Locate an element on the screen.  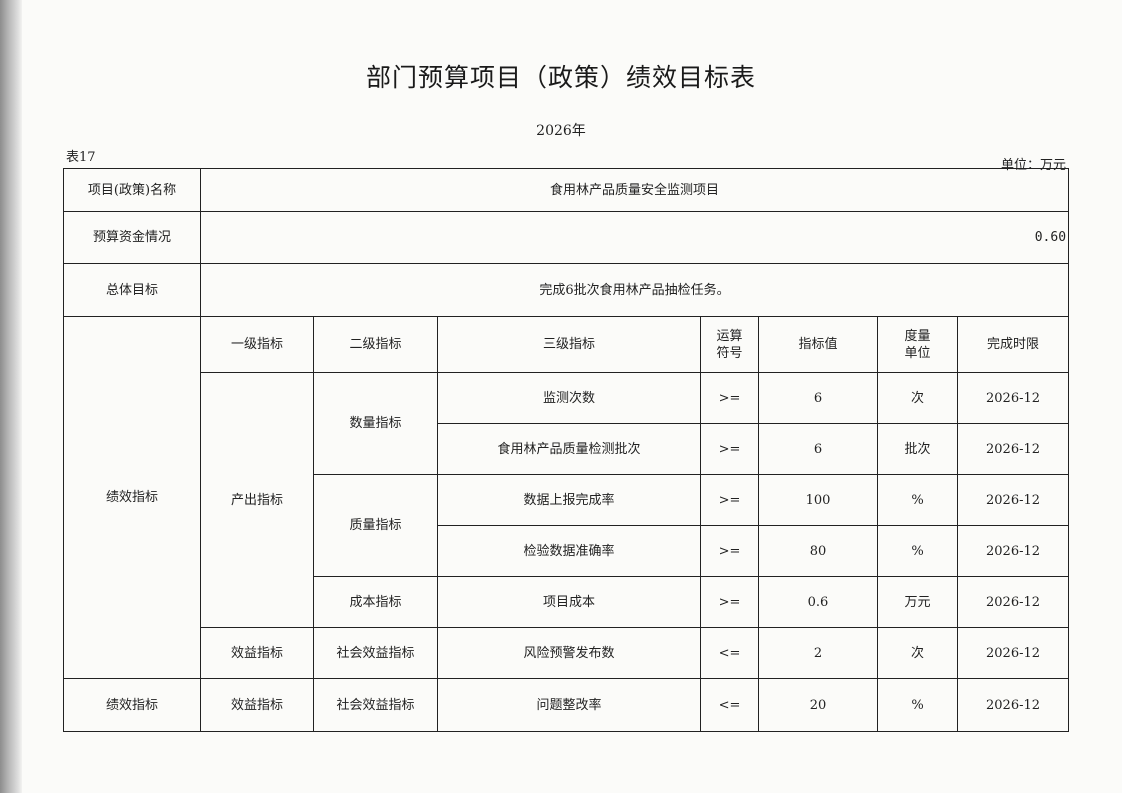
table-row: 效益指标 社会效益指标 风险预警发布数 <= 2 次 2026-12 is located at coordinates (567, 653).